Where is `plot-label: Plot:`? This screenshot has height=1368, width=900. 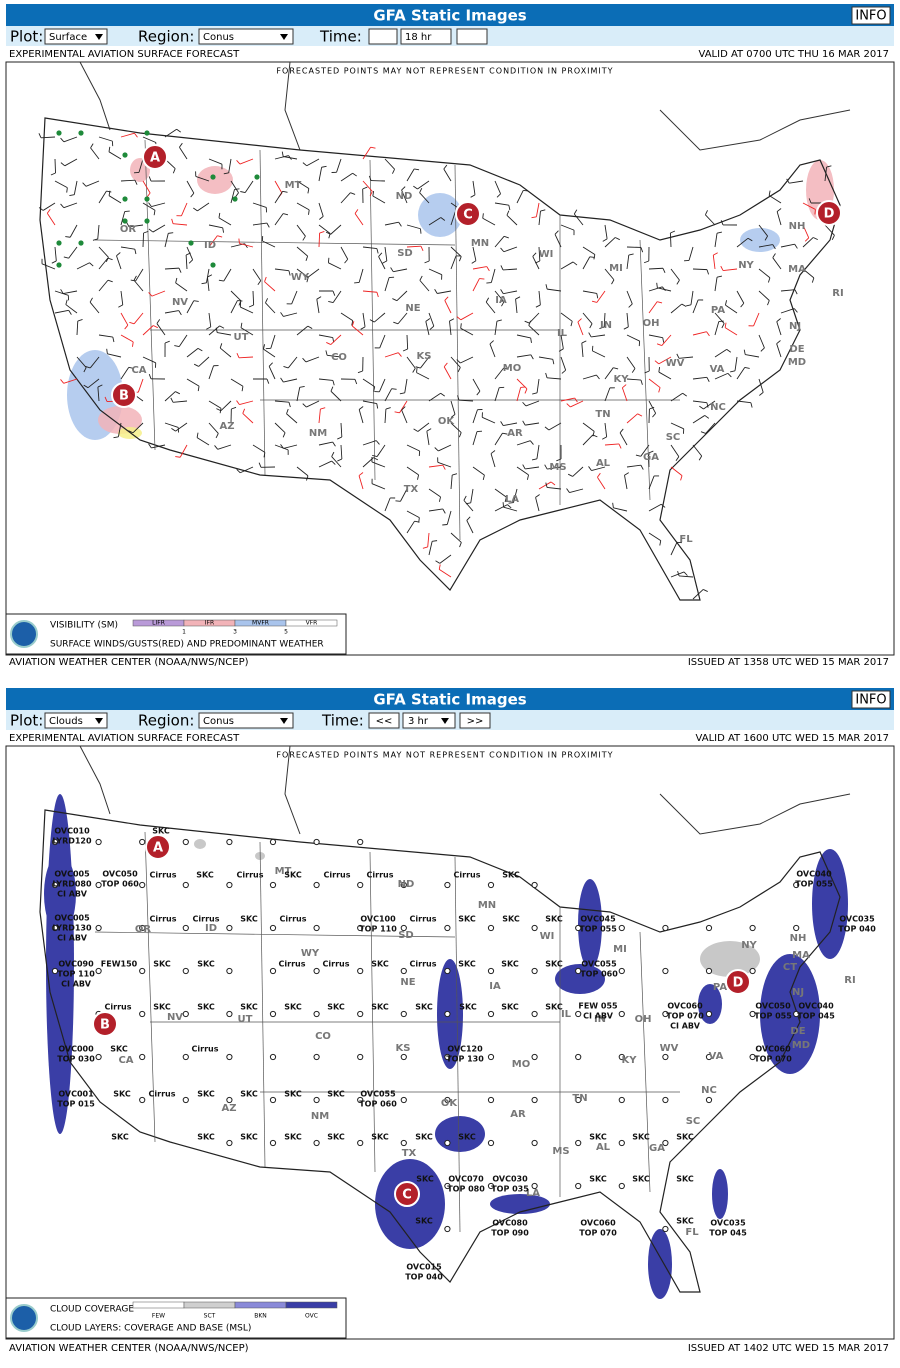
plot-label: Plot: is located at coordinates (26, 37).